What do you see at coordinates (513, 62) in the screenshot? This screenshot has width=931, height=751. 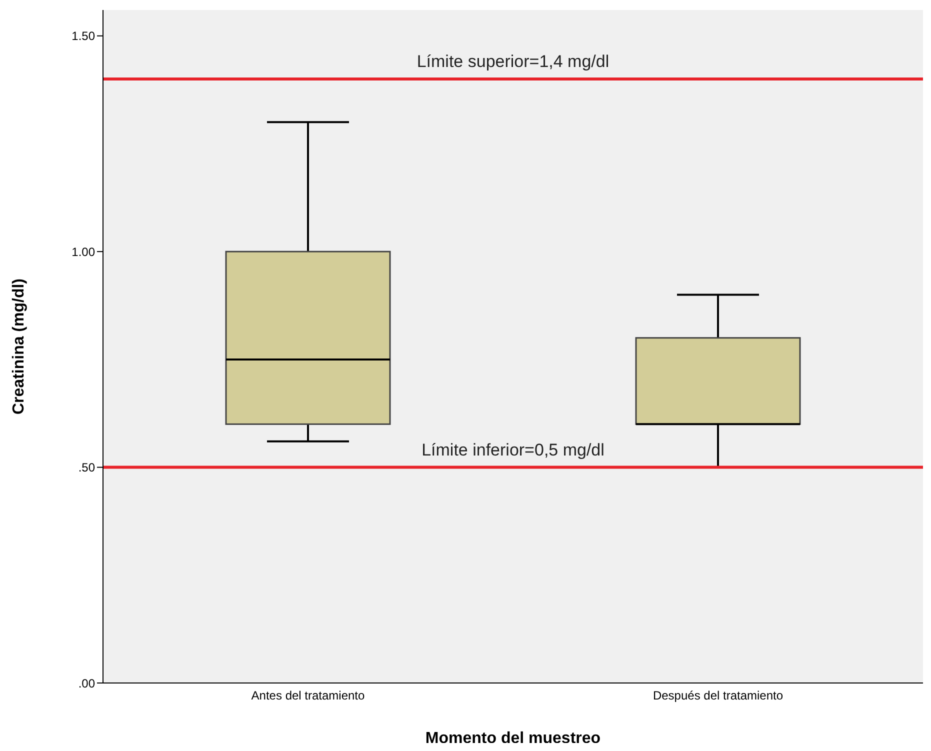 I see `ref-line-label: Límite superior=1,4 mg/dl` at bounding box center [513, 62].